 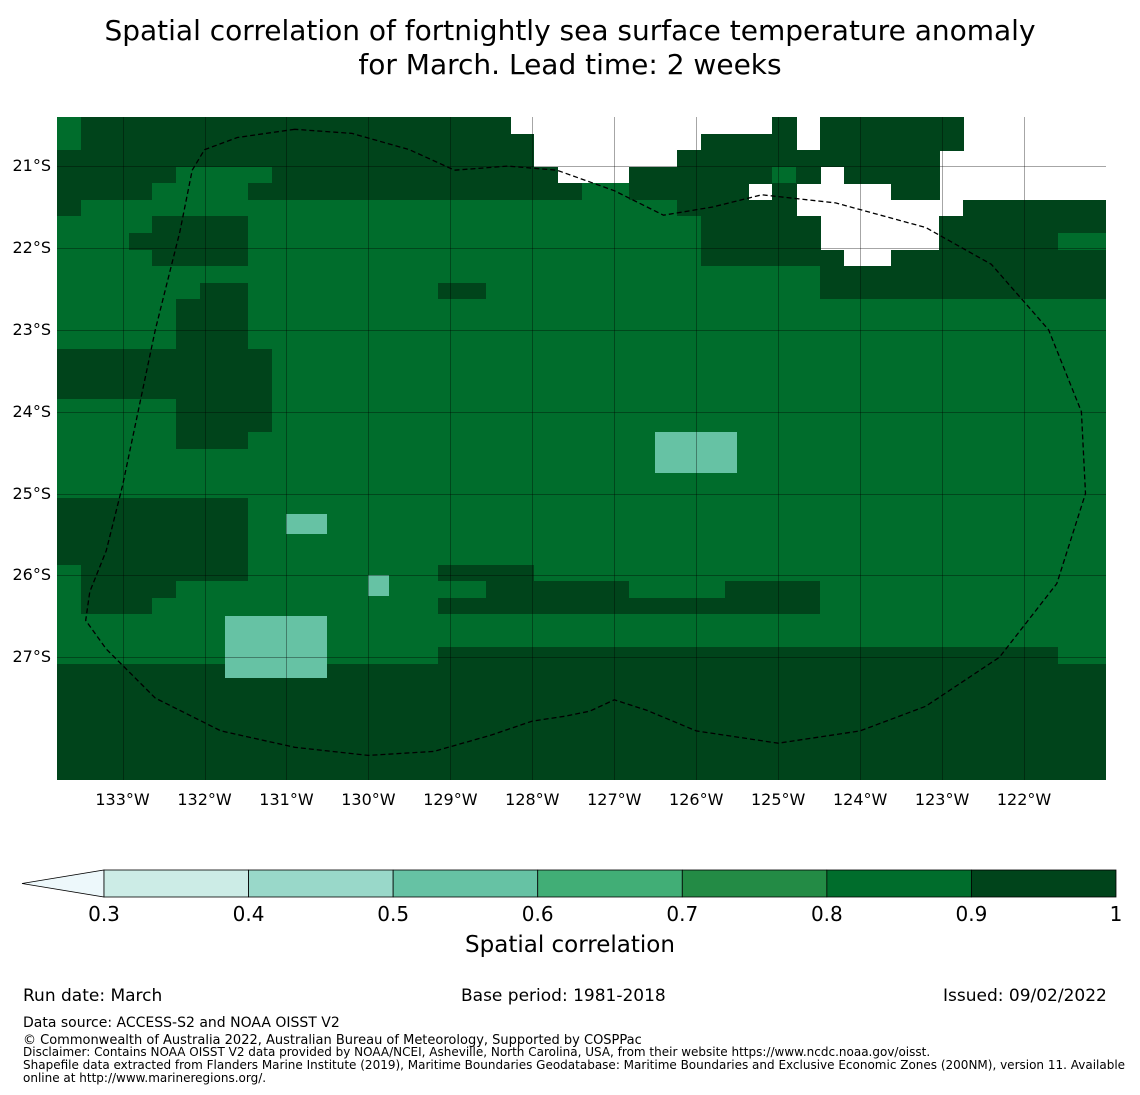 What do you see at coordinates (1025, 996) in the screenshot?
I see `issued-date: Issued: 09/02/2022` at bounding box center [1025, 996].